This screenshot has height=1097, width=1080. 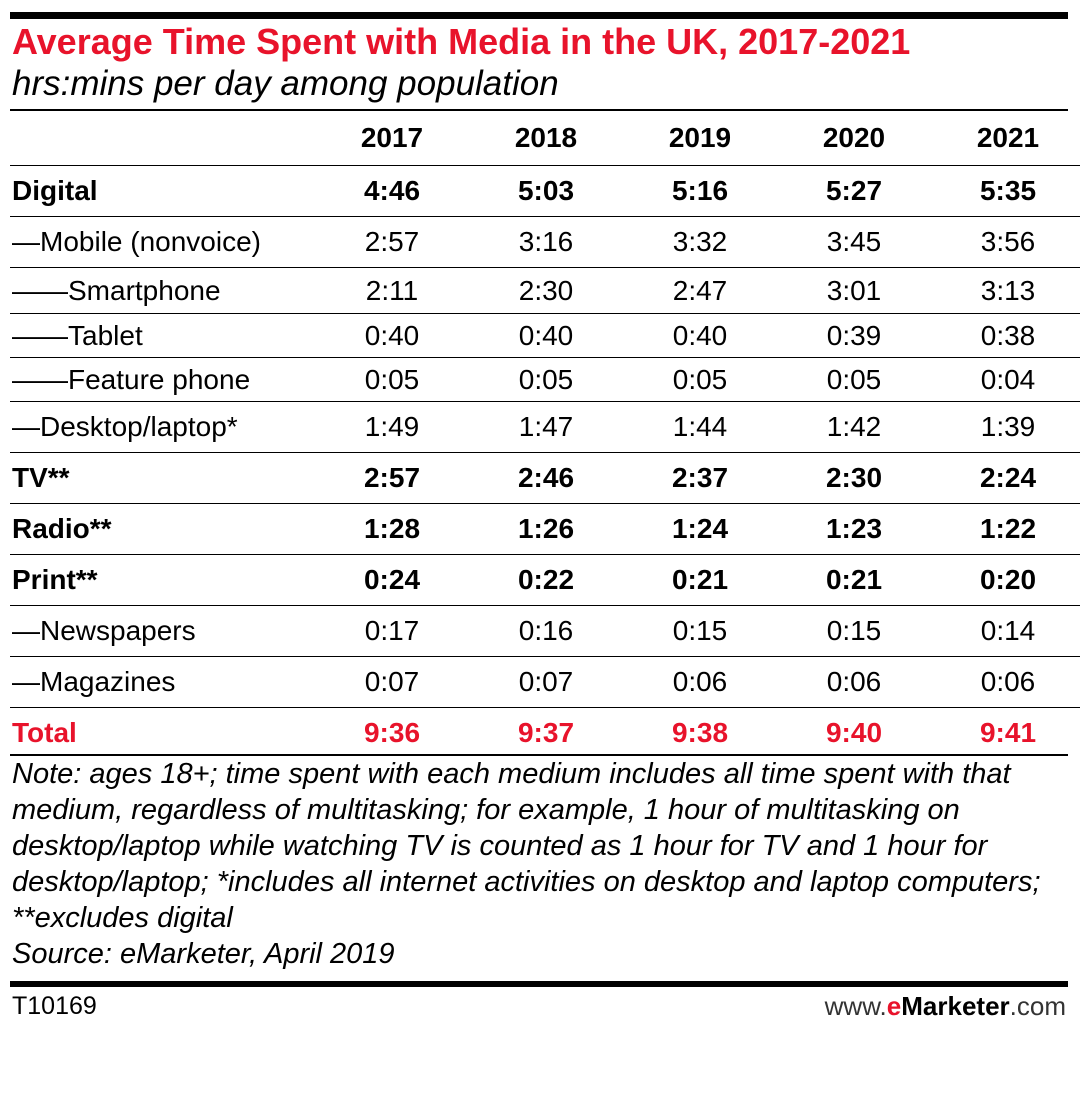 What do you see at coordinates (854, 137) in the screenshot?
I see `column-header: 2020` at bounding box center [854, 137].